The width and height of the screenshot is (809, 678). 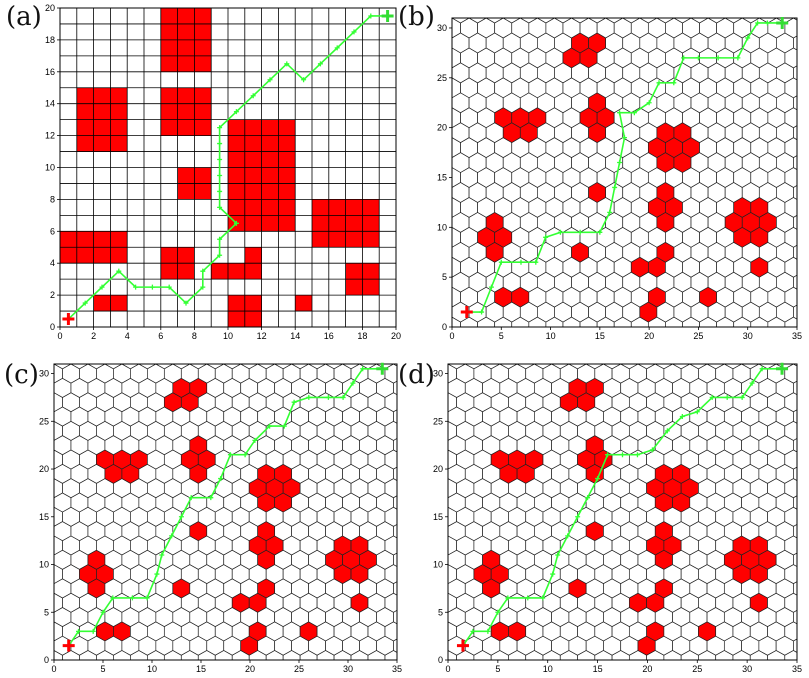 I want to click on y-tick-label: 8, so click(x=52, y=199).